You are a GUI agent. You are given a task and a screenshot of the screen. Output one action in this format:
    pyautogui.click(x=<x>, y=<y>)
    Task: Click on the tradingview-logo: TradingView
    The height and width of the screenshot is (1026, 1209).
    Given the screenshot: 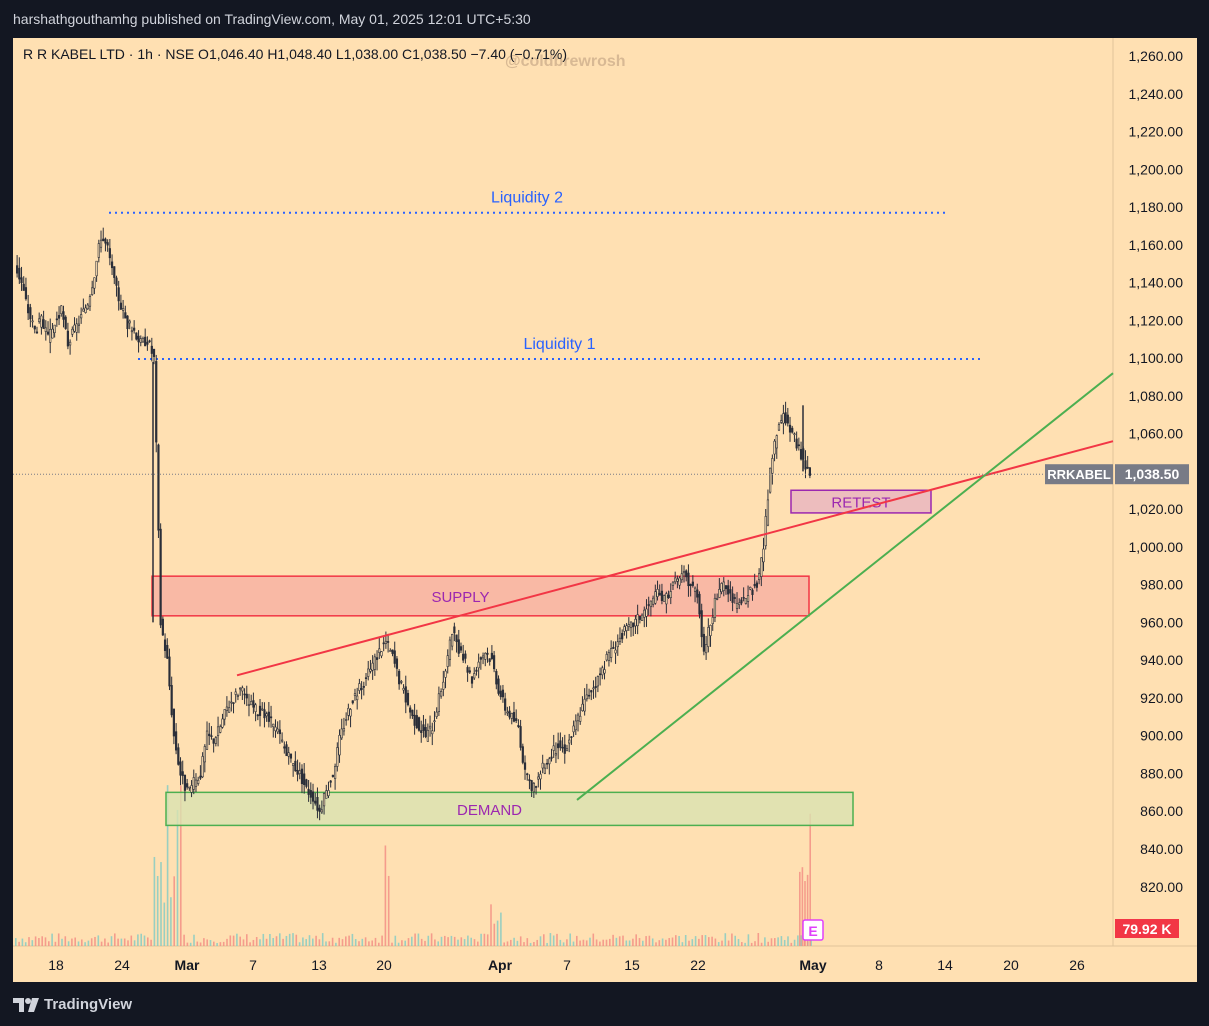 What is the action you would take?
    pyautogui.click(x=72, y=1004)
    